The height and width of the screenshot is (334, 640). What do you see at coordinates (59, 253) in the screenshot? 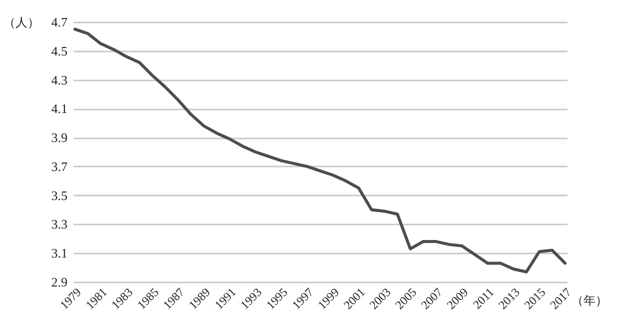
I see `y-tick-label: 3.1` at bounding box center [59, 253].